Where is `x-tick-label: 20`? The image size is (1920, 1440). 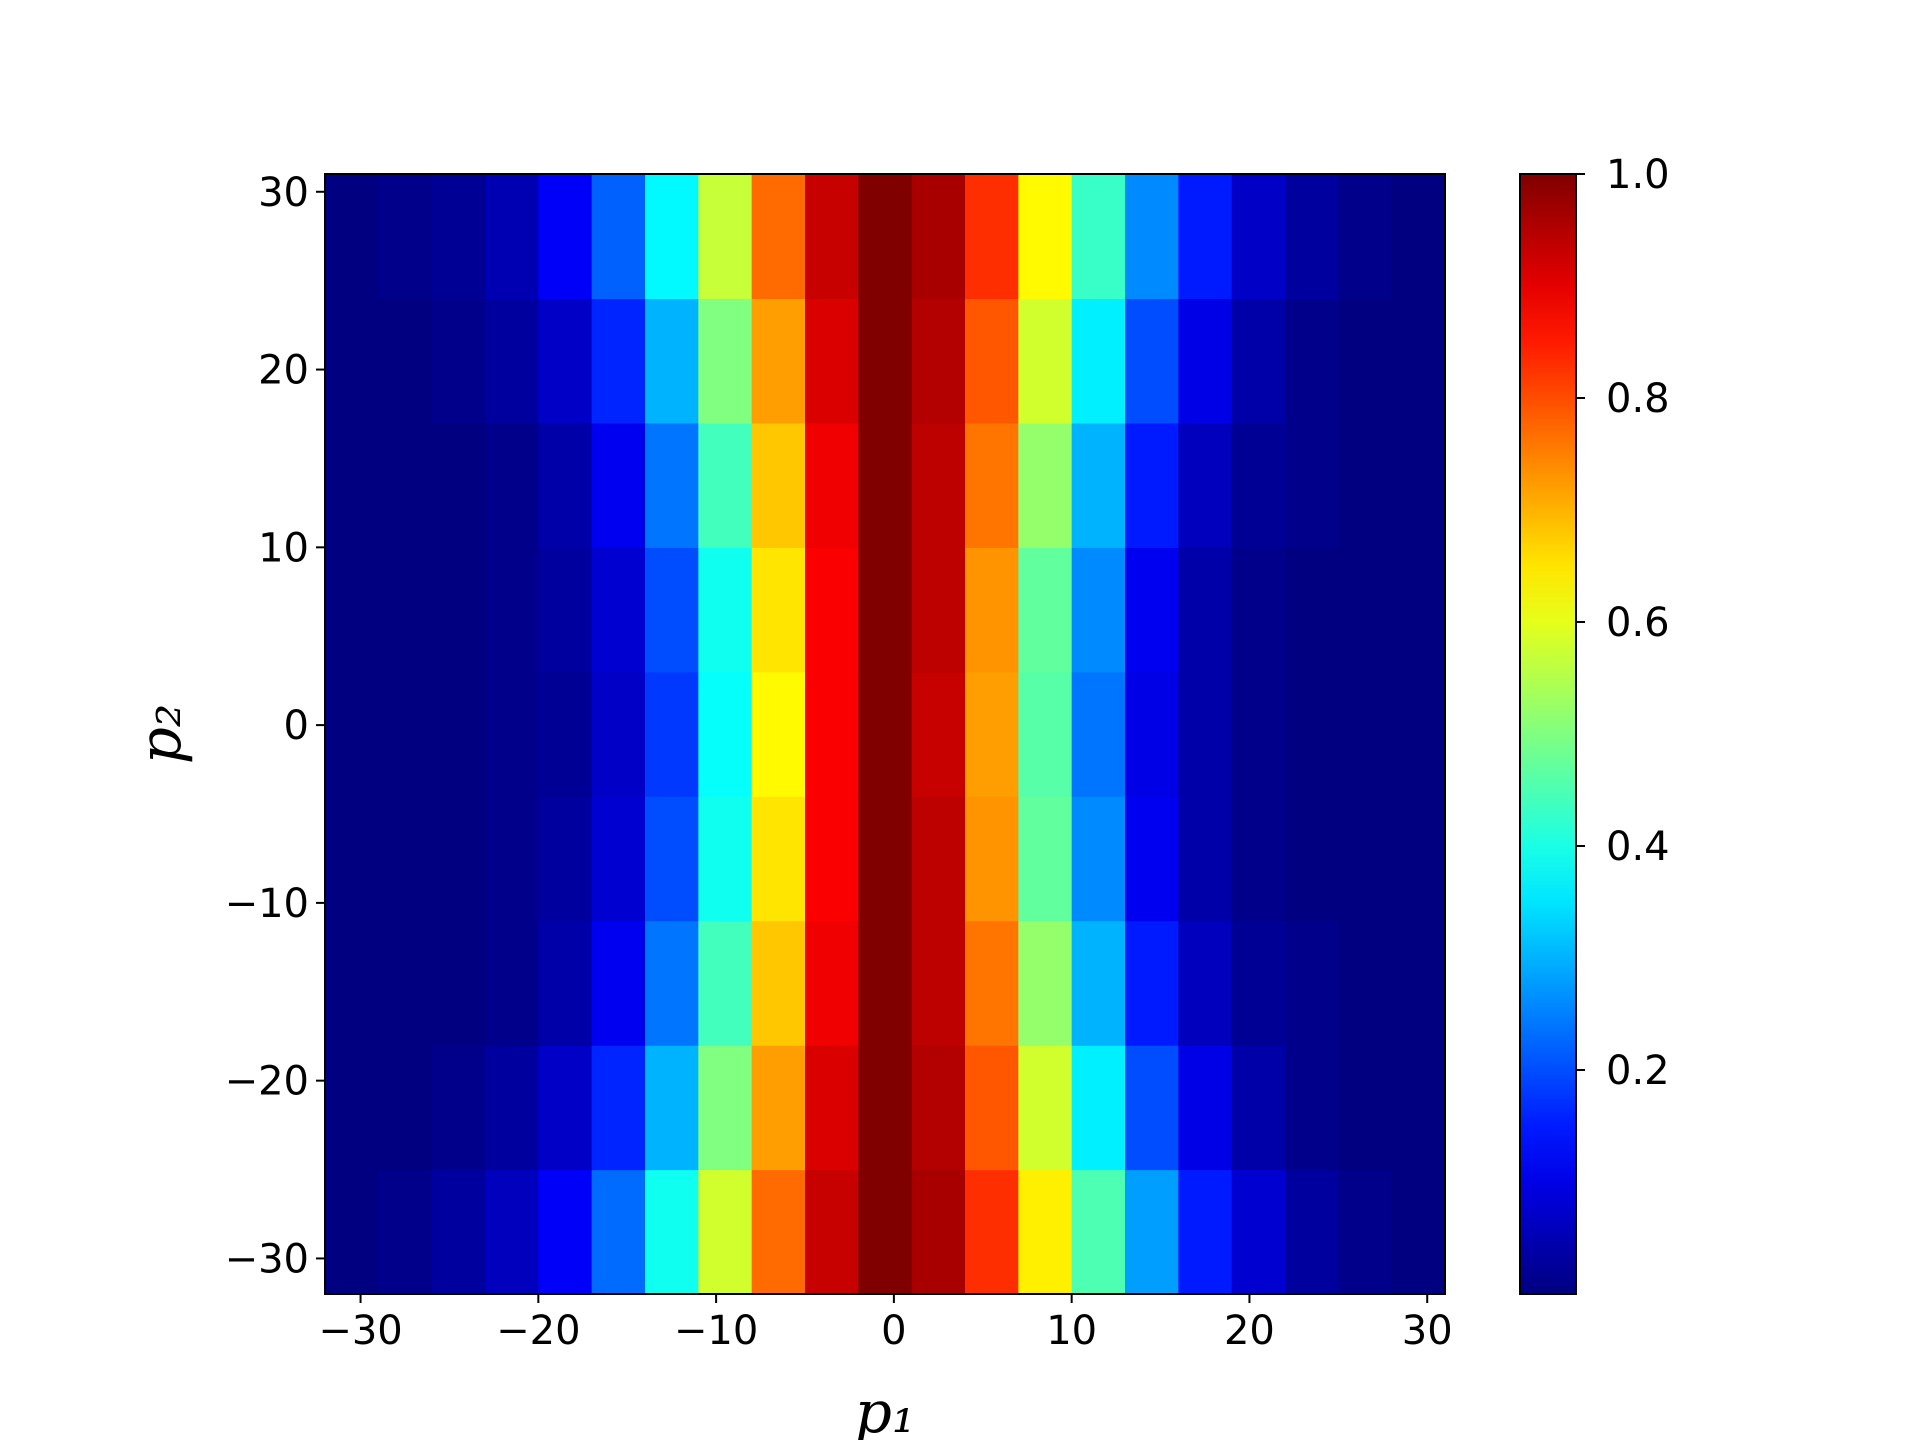
x-tick-label: 20 is located at coordinates (1249, 1331).